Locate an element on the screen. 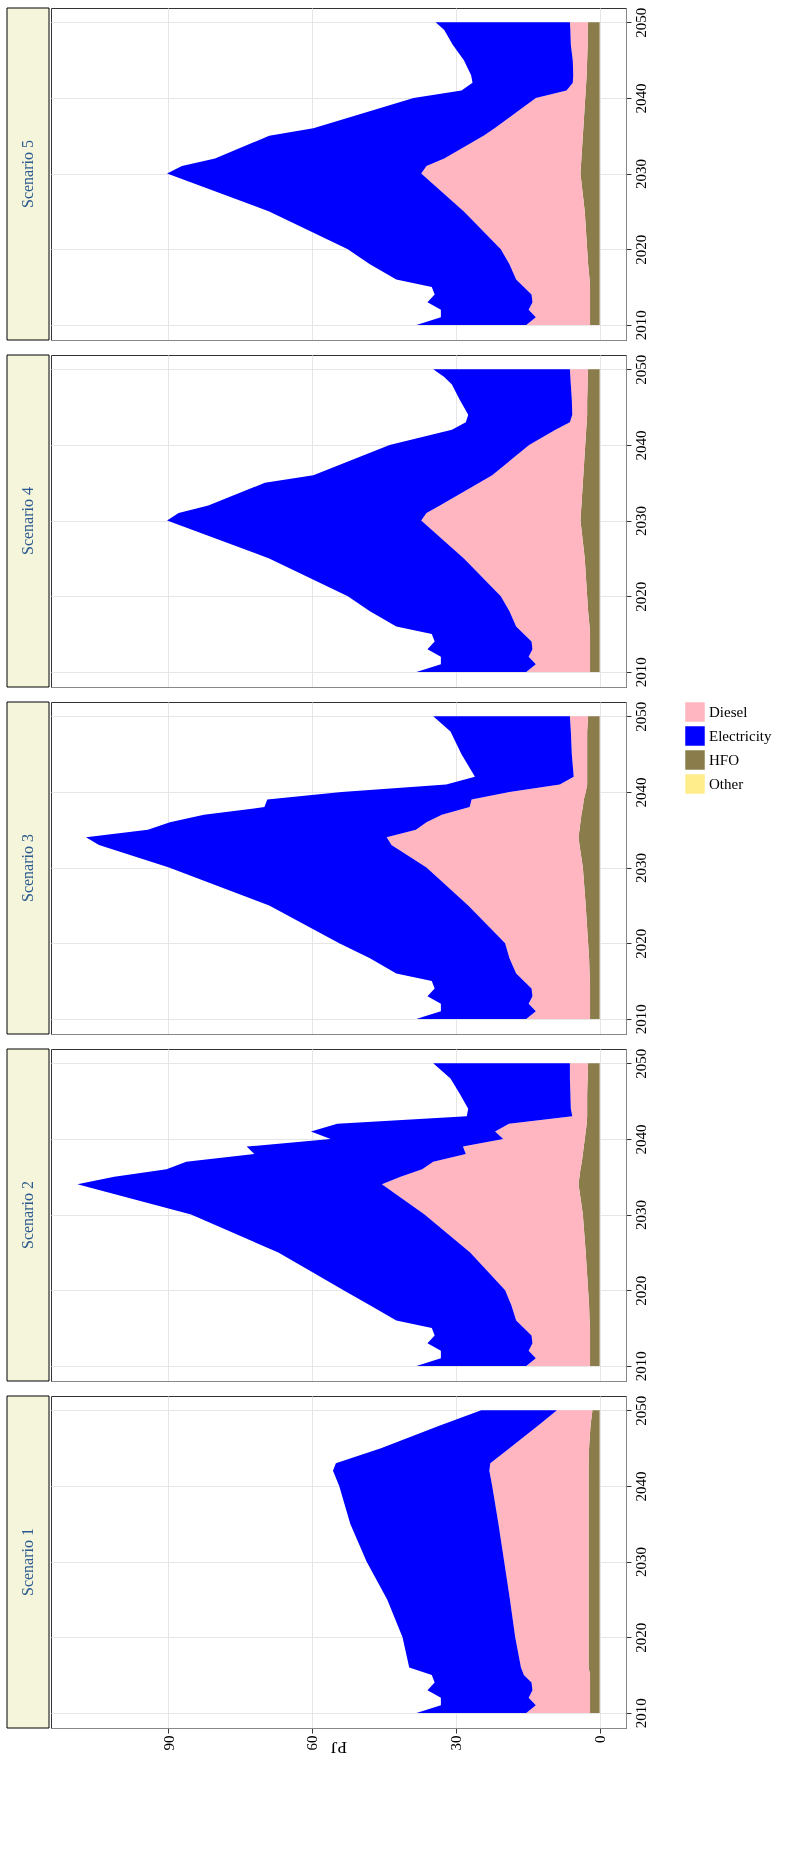 This screenshot has width=808, height=1849. legend-label: Diesel is located at coordinates (728, 712).